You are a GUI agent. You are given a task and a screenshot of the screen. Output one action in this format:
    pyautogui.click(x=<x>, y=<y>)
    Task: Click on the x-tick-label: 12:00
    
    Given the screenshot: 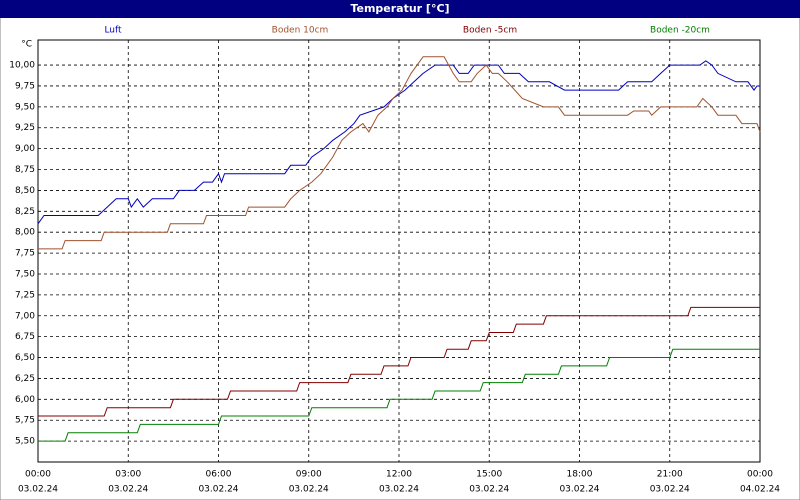 What is the action you would take?
    pyautogui.click(x=399, y=475)
    